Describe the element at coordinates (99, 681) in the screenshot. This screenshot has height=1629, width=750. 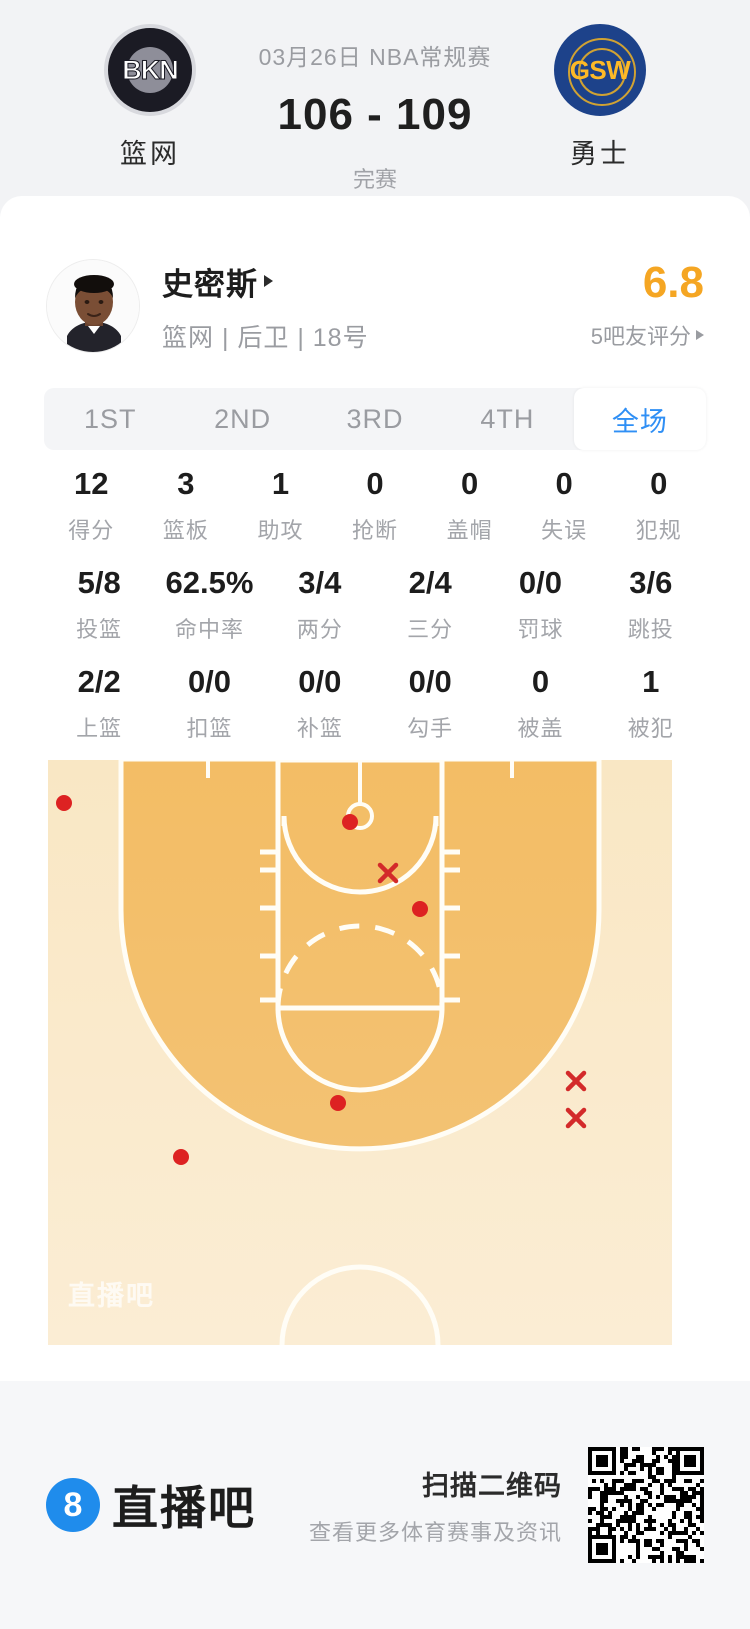
I see `stat-value: 2/2` at that location.